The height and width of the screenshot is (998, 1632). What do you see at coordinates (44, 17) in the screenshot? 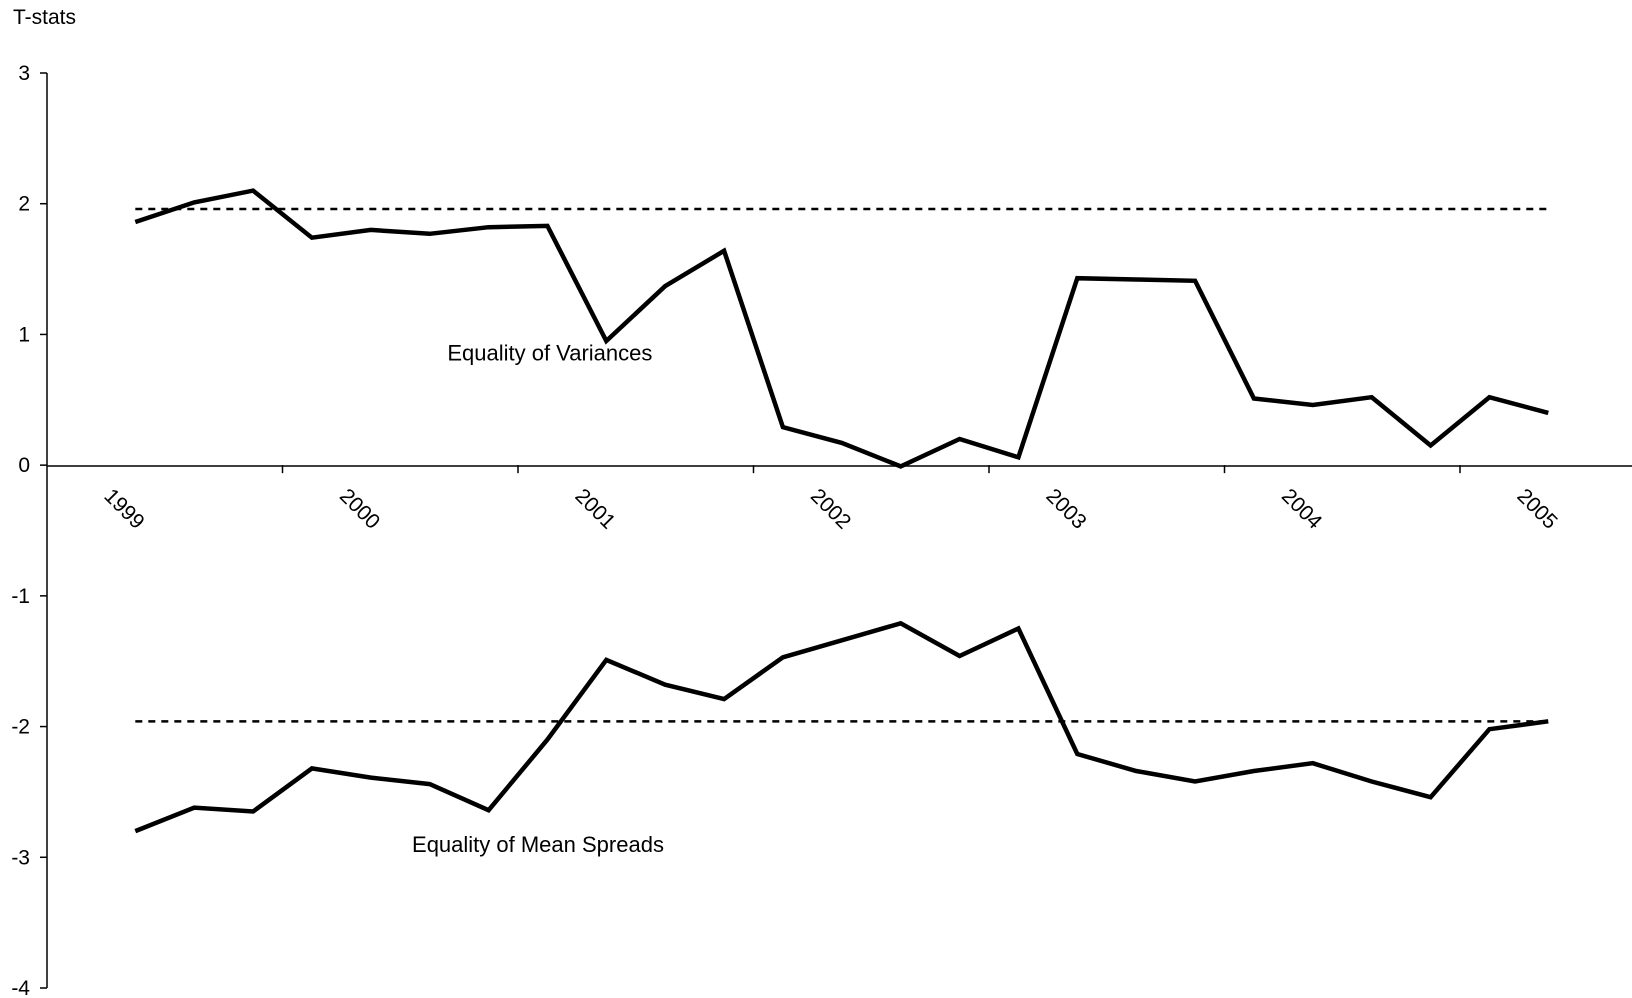
I see `y-axis-title: T-stats` at bounding box center [44, 17].